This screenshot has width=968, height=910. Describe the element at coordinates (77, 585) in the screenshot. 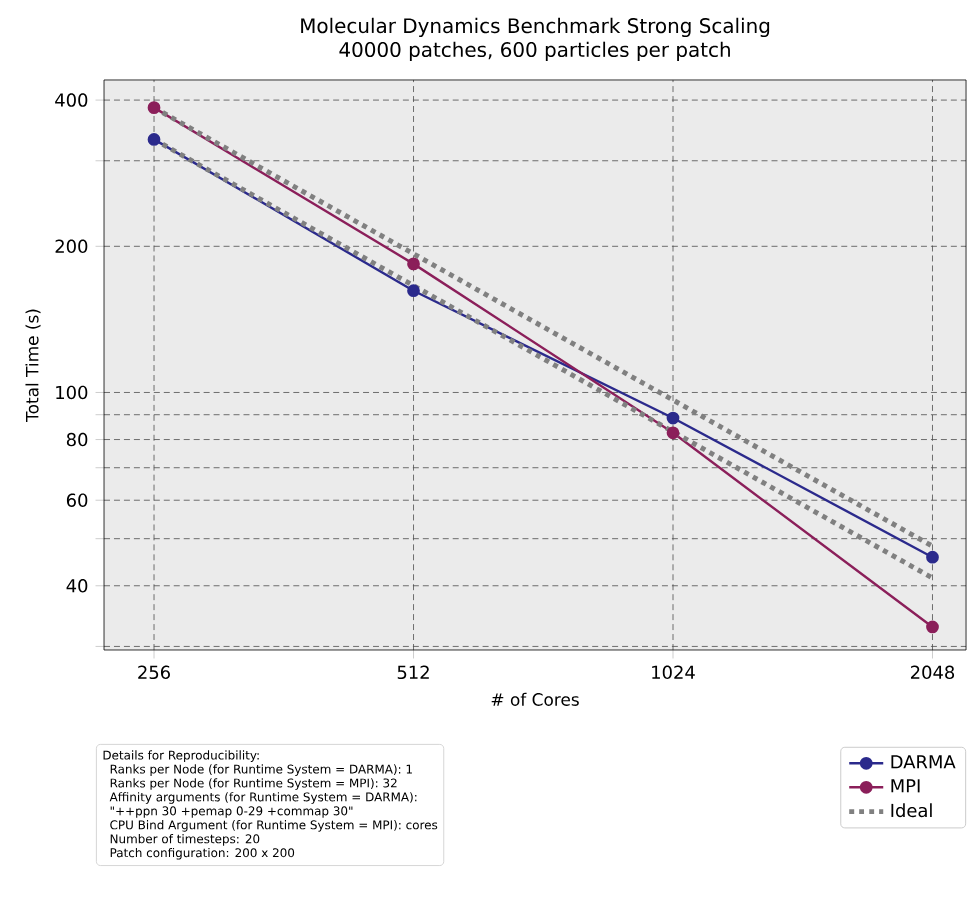

I see `y-tick-label: 40` at that location.